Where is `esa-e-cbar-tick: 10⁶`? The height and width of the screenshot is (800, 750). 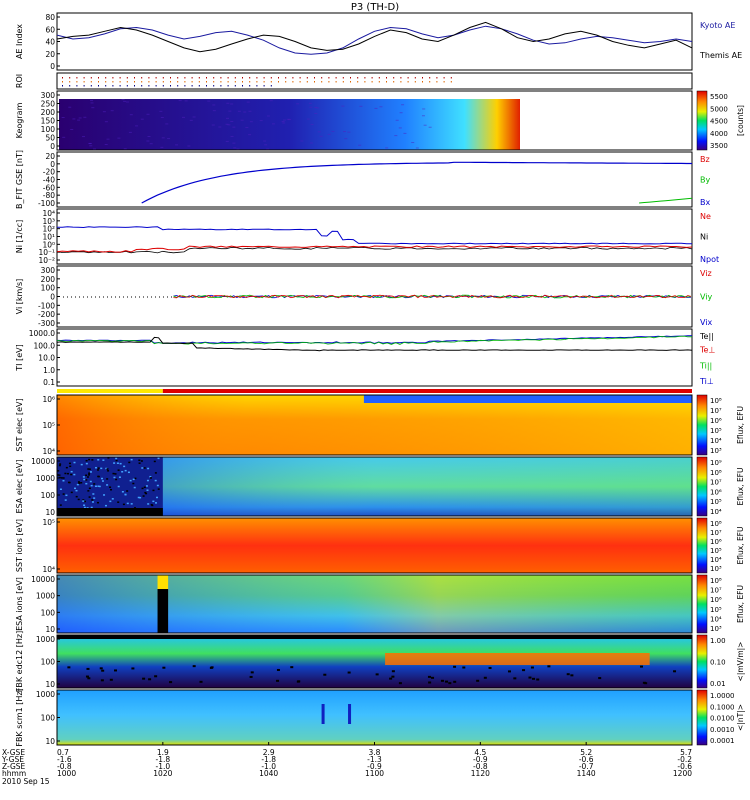 esa-e-cbar-tick: 10⁶ is located at coordinates (716, 492).